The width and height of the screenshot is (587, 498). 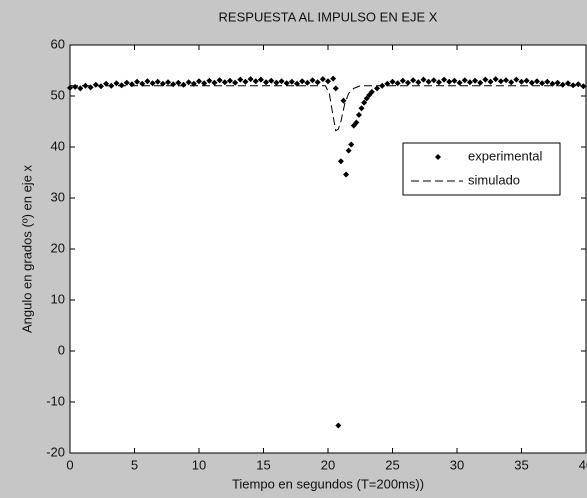 I want to click on x-tick-label: 35, so click(x=521, y=464).